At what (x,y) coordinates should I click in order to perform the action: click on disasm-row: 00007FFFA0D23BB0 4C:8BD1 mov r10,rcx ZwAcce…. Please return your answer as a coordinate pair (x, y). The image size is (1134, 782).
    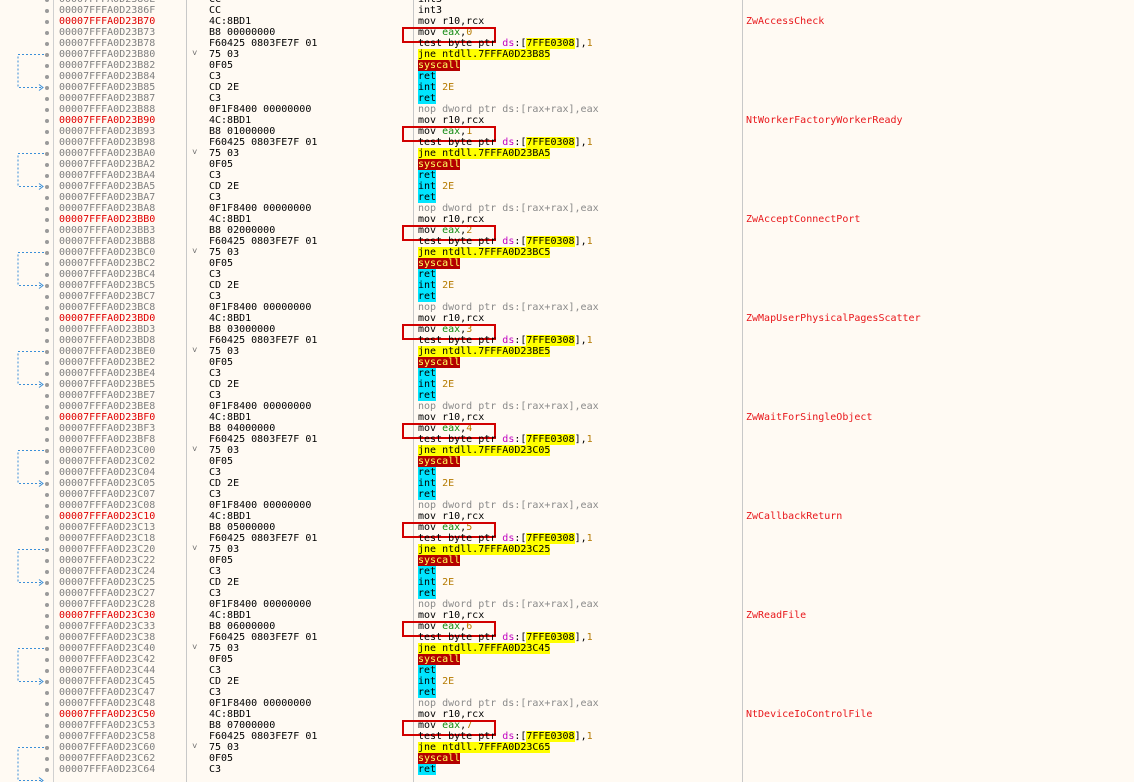
    Looking at the image, I should click on (567, 219).